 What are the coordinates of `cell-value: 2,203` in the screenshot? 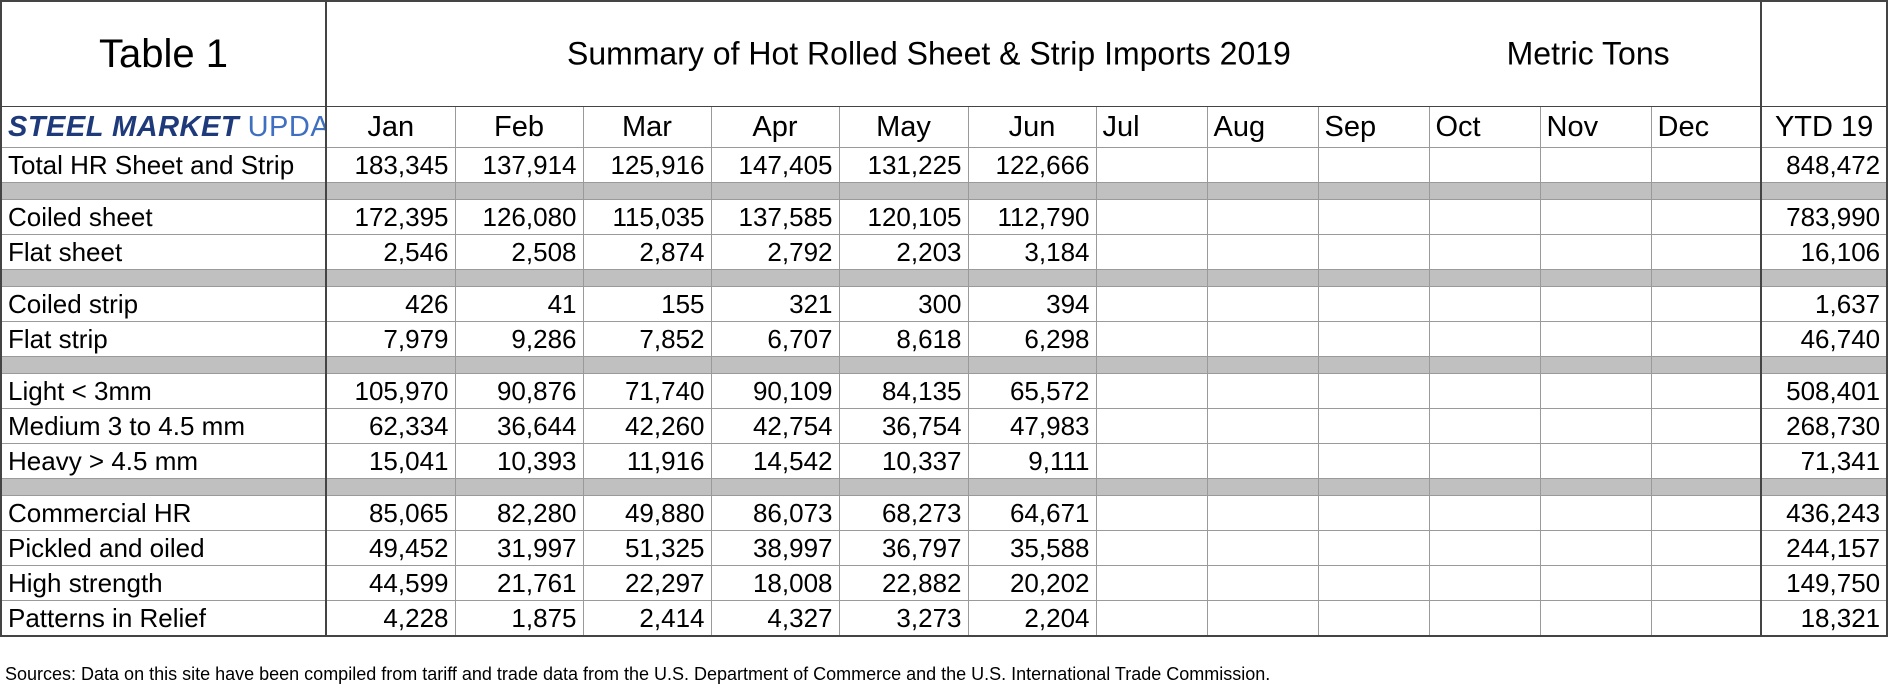 It's located at (903, 252).